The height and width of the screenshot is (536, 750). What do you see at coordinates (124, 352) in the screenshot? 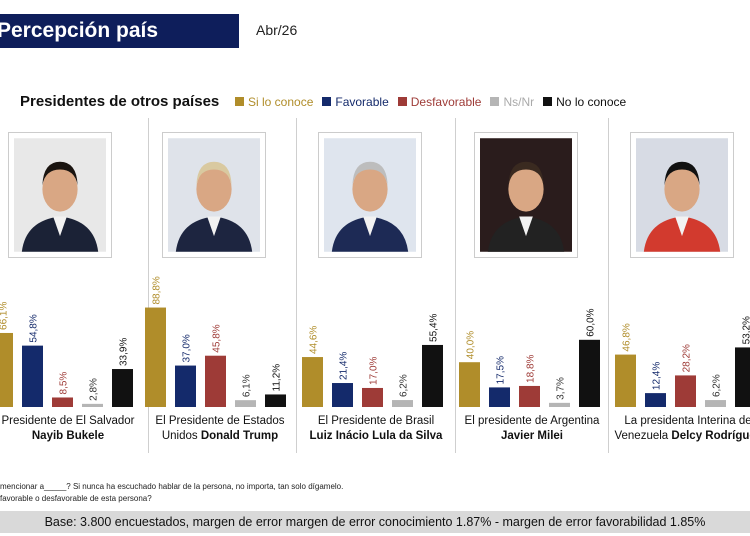
I see `data-label: 33,9%` at bounding box center [124, 352].